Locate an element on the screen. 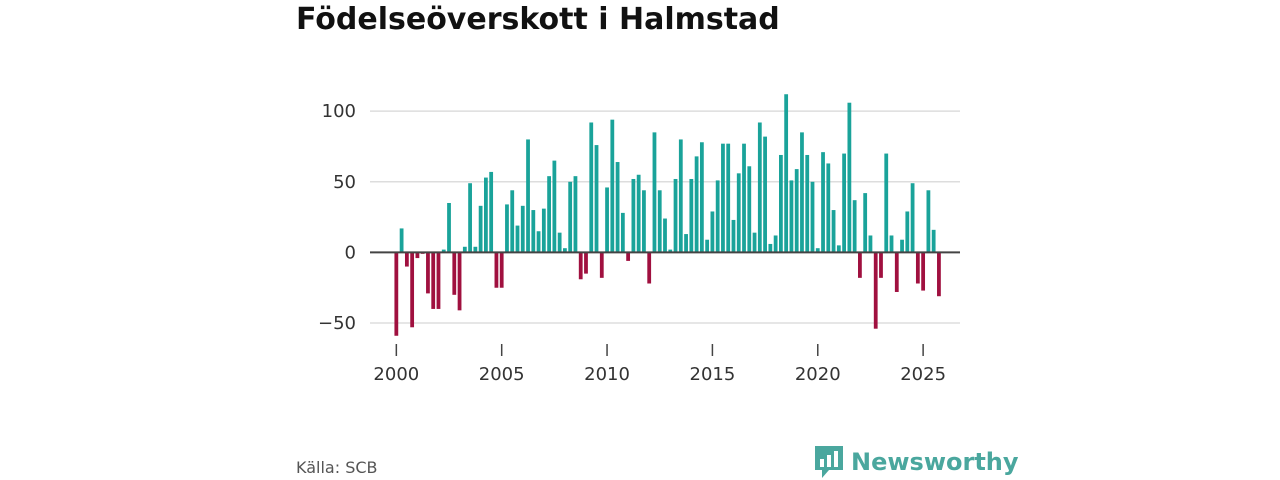  brand-logo: Newsworthy is located at coordinates (917, 462).